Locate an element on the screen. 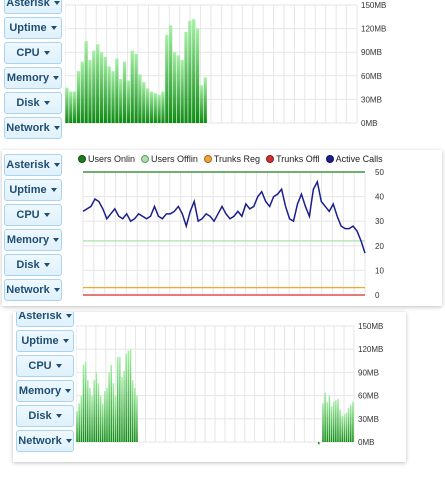  legend-item-trunks-reg: Trunks Reg is located at coordinates (231, 159).